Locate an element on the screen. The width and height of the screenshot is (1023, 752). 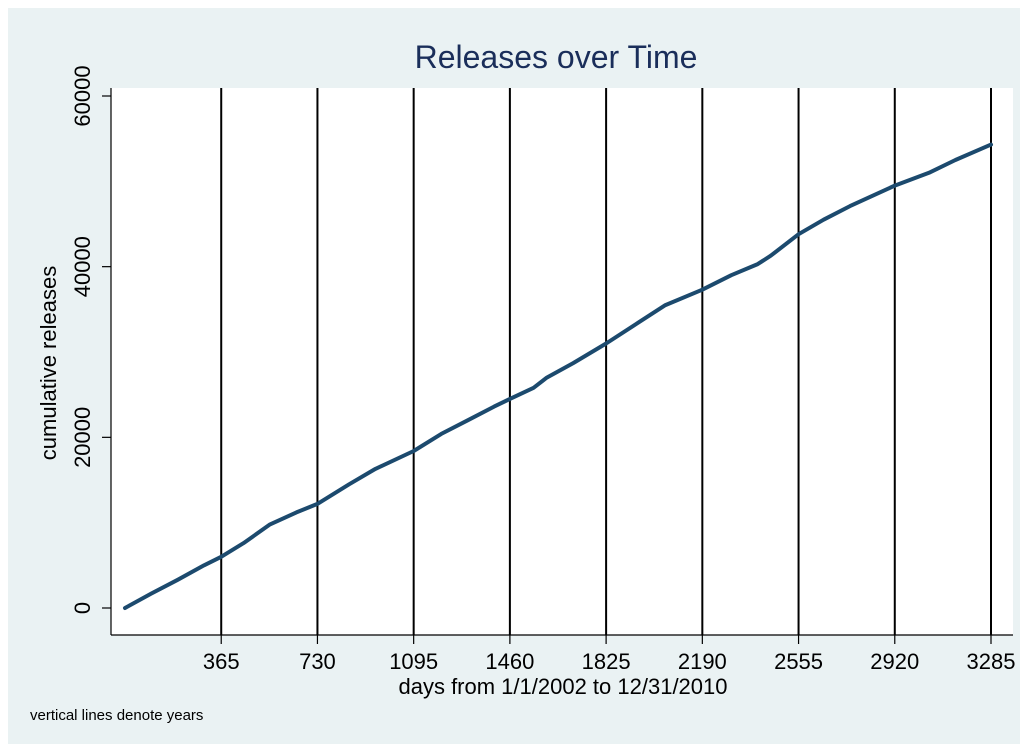
x-tick-label: 730 is located at coordinates (317, 661).